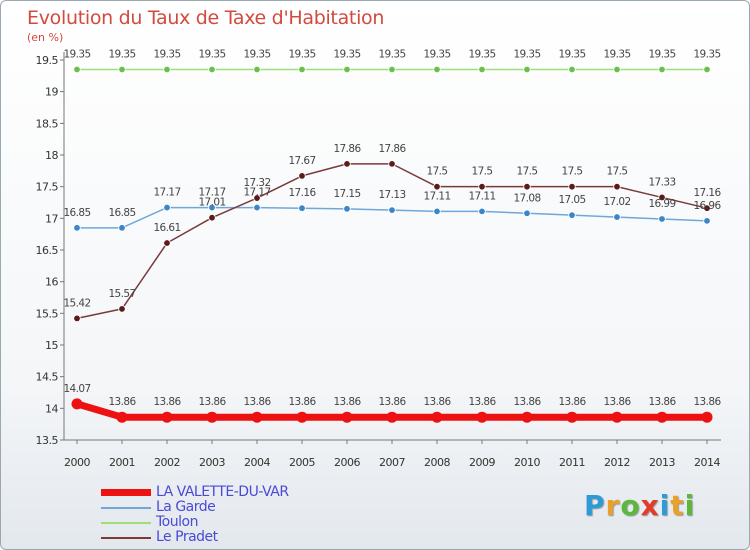  What do you see at coordinates (47, 60) in the screenshot?
I see `y-tick-label: 19.5` at bounding box center [47, 60].